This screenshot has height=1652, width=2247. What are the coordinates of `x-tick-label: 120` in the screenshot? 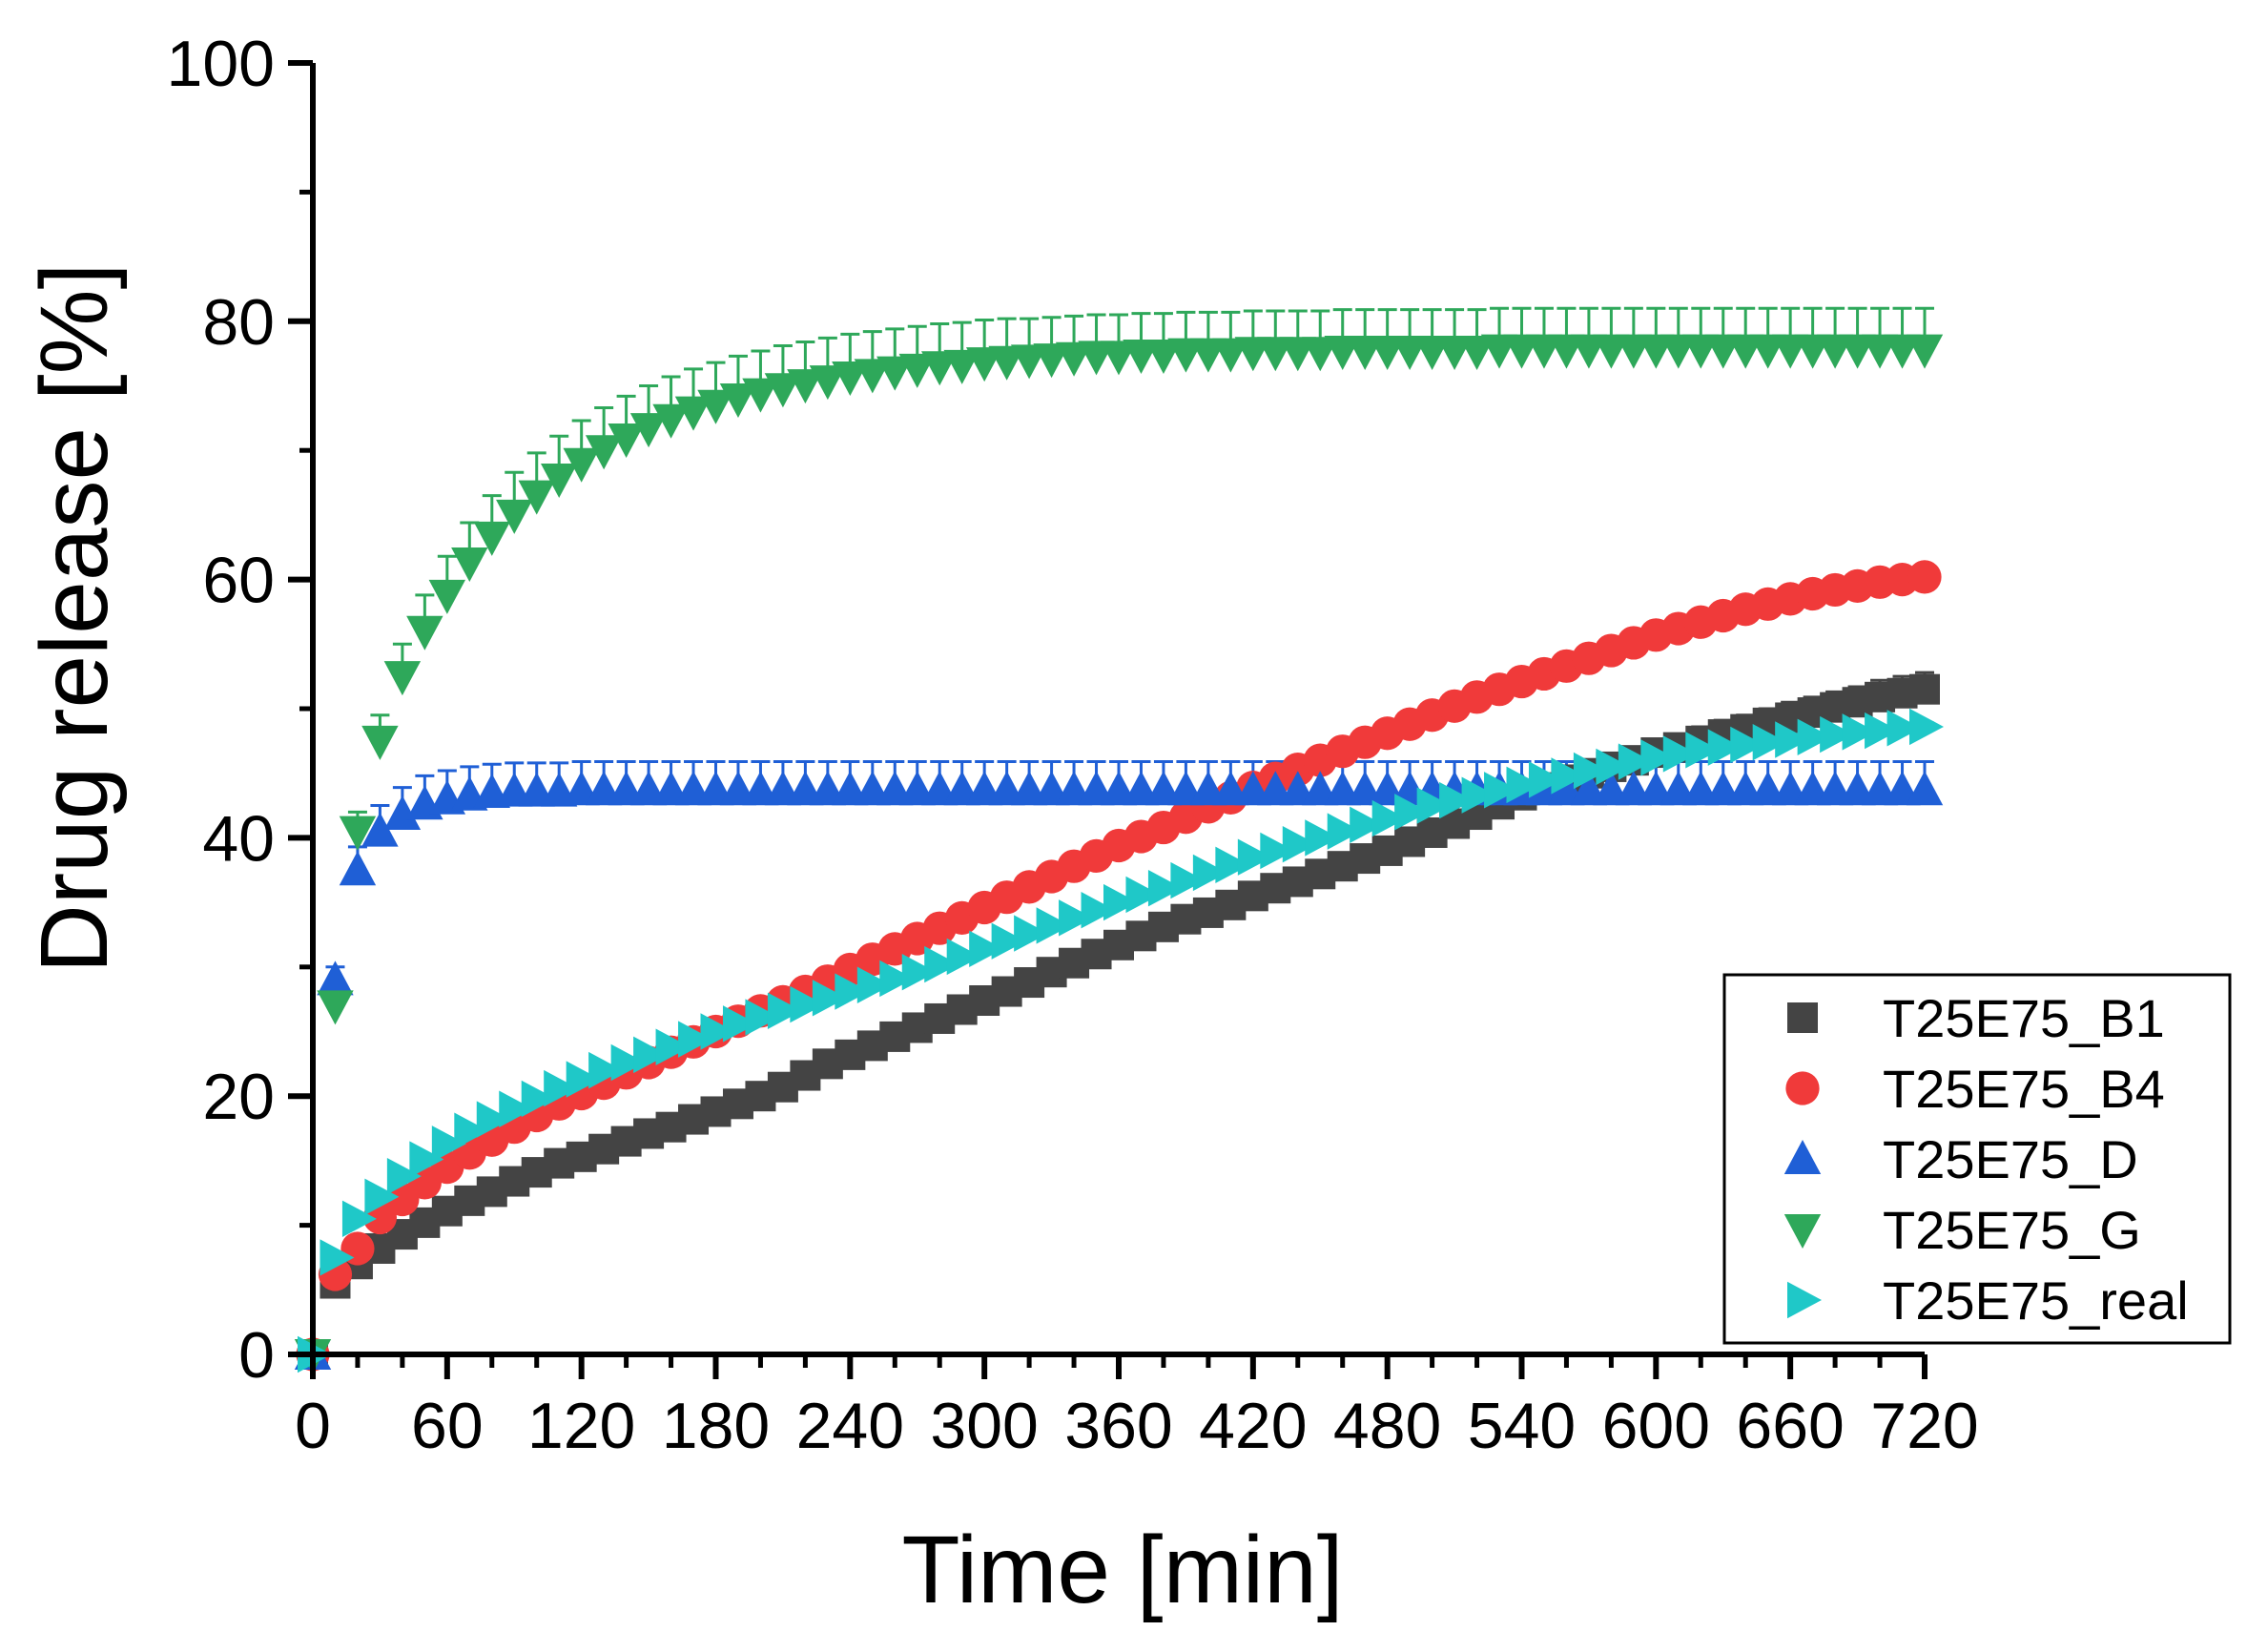 It's located at (581, 1426).